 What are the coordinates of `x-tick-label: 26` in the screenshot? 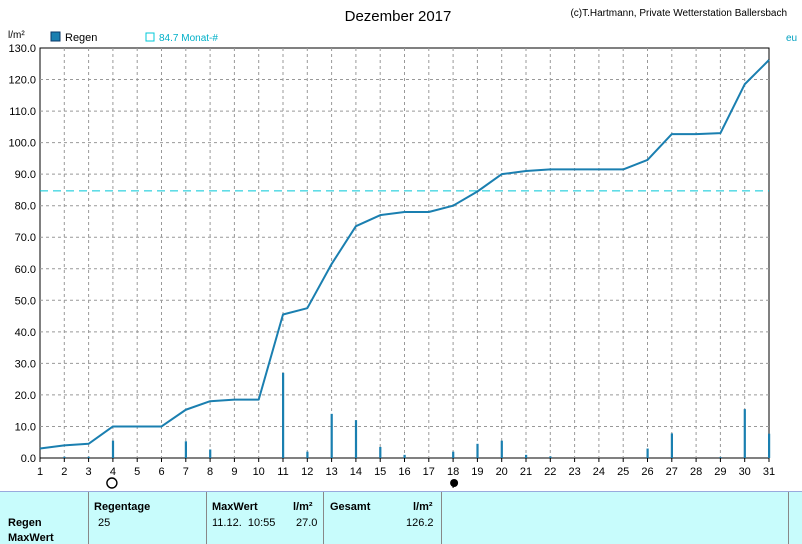 It's located at (647, 472).